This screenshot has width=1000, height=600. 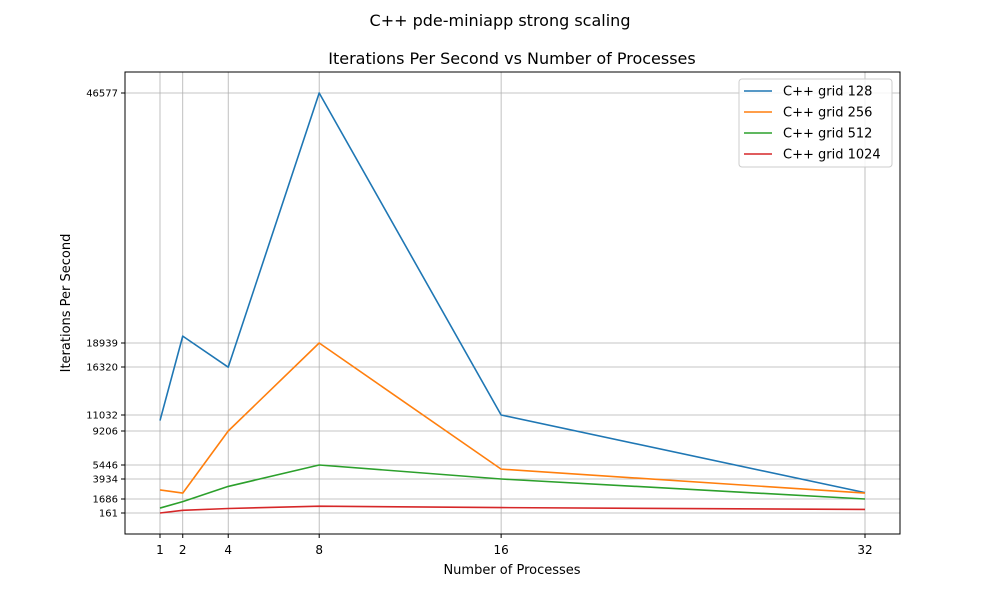 What do you see at coordinates (105, 480) in the screenshot?
I see `y-tick-label: 3934` at bounding box center [105, 480].